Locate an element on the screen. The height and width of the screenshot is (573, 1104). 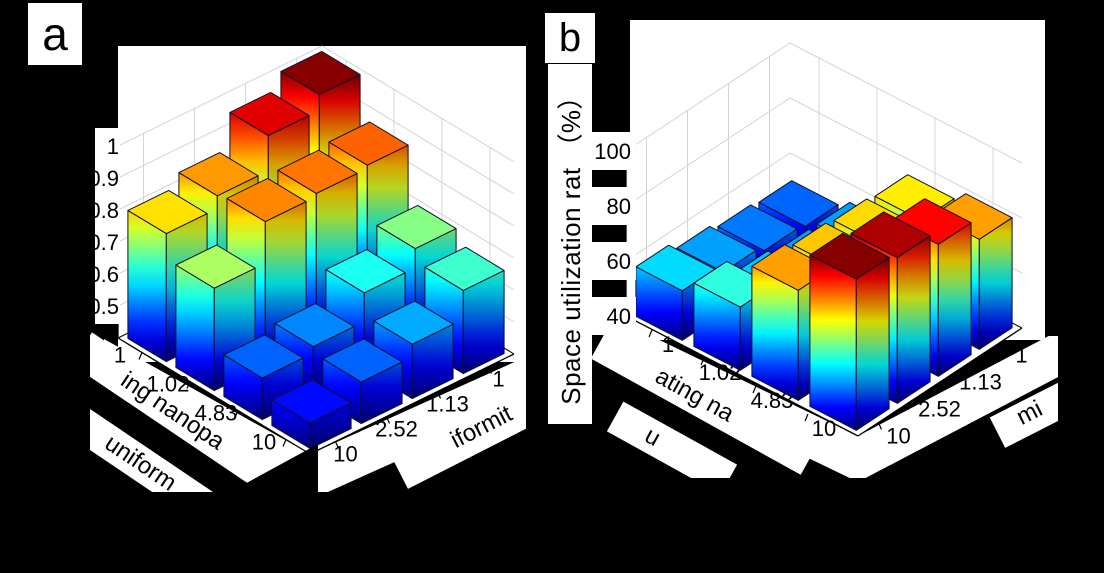
panel-b-label: b is located at coordinates (570, 37).